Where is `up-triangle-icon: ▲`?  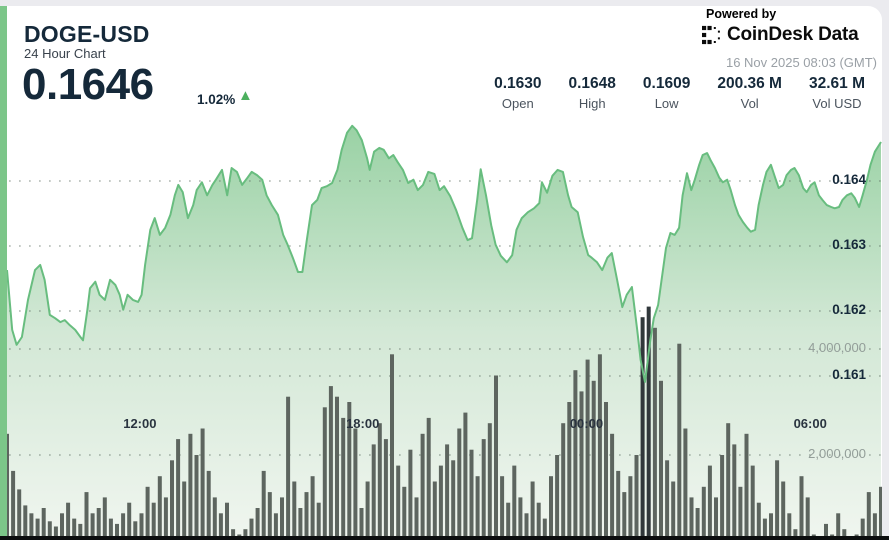 up-triangle-icon: ▲ is located at coordinates (245, 95).